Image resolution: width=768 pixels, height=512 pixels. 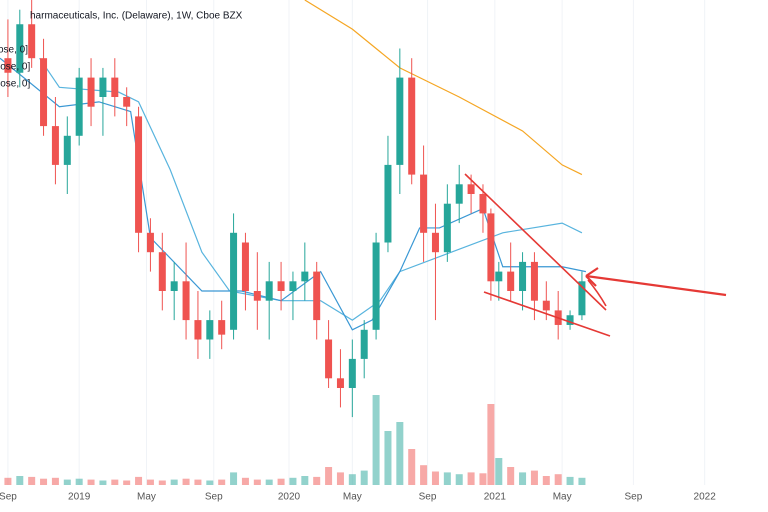 I want to click on arrow-line, so click(x=656, y=285).